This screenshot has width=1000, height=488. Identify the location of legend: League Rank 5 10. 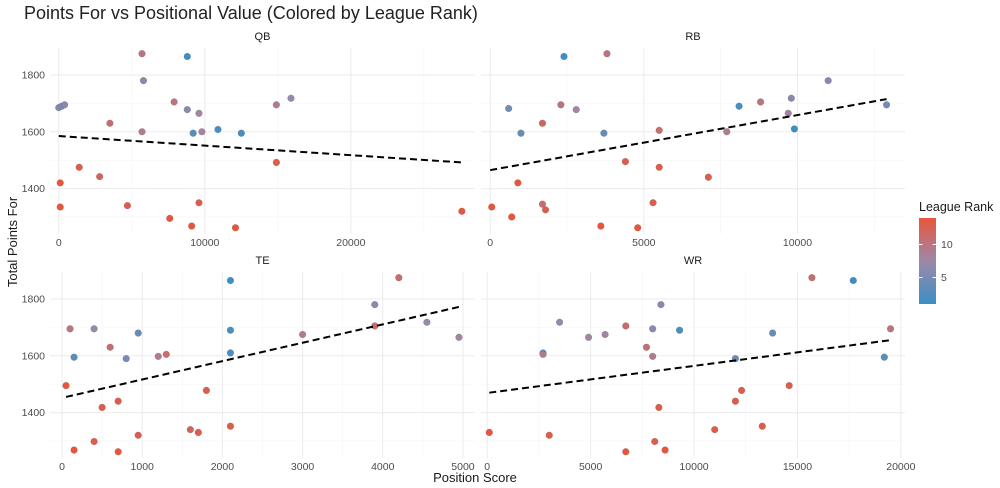
(956, 252).